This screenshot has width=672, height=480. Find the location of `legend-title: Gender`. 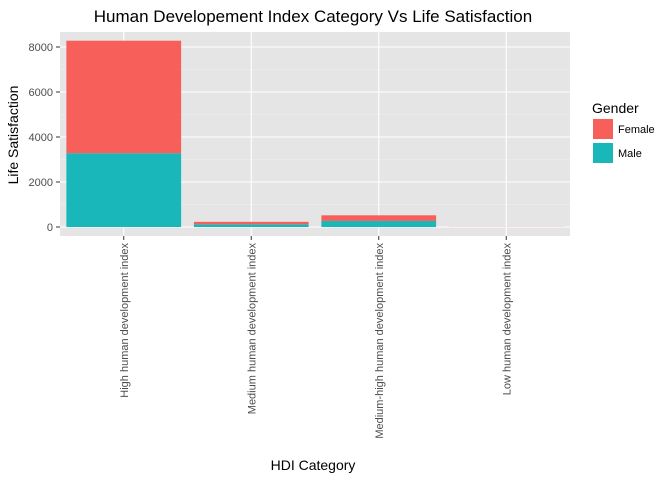

legend-title: Gender is located at coordinates (615, 108).